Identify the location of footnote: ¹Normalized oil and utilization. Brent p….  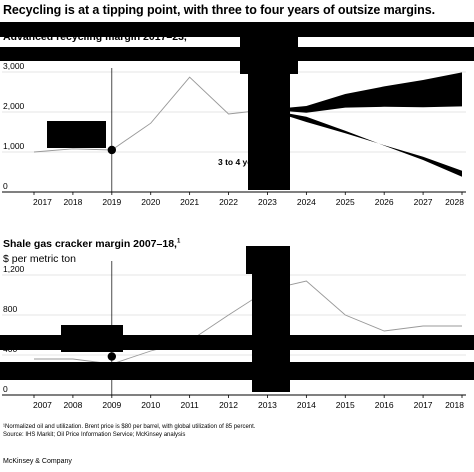
(129, 427).